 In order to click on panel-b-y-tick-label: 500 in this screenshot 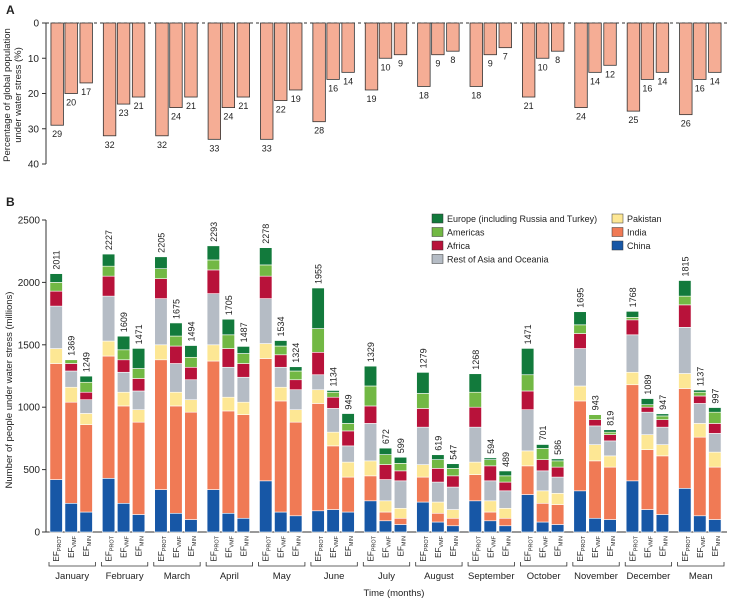, I will do `click(31, 470)`.